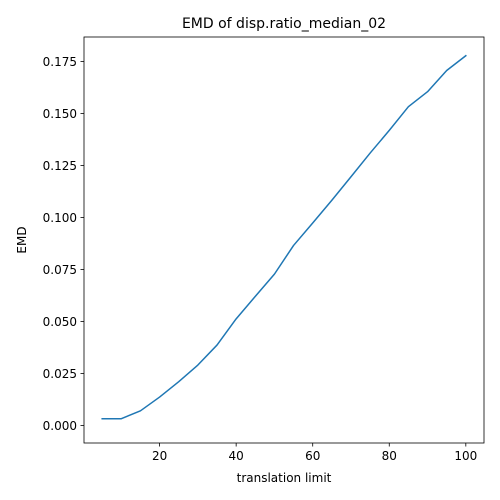 This screenshot has height=500, width=500. What do you see at coordinates (60, 166) in the screenshot?
I see `y-tick-label: 0.125` at bounding box center [60, 166].